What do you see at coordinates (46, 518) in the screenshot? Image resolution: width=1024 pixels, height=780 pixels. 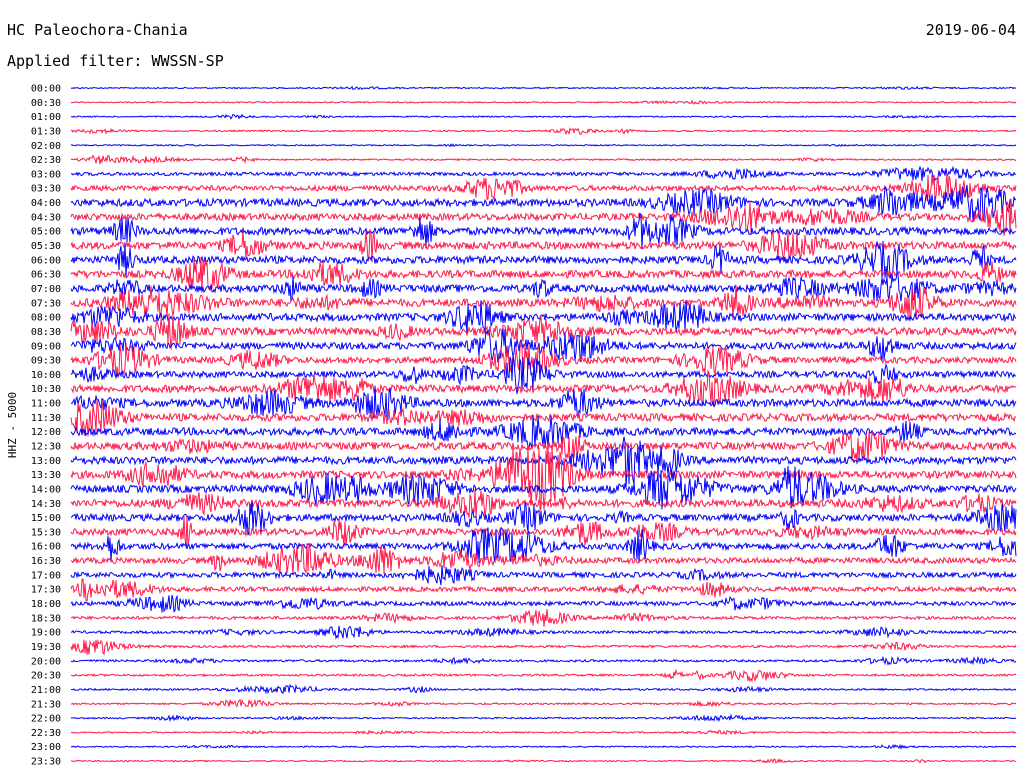 I see `row-time-label: 15:00` at bounding box center [46, 518].